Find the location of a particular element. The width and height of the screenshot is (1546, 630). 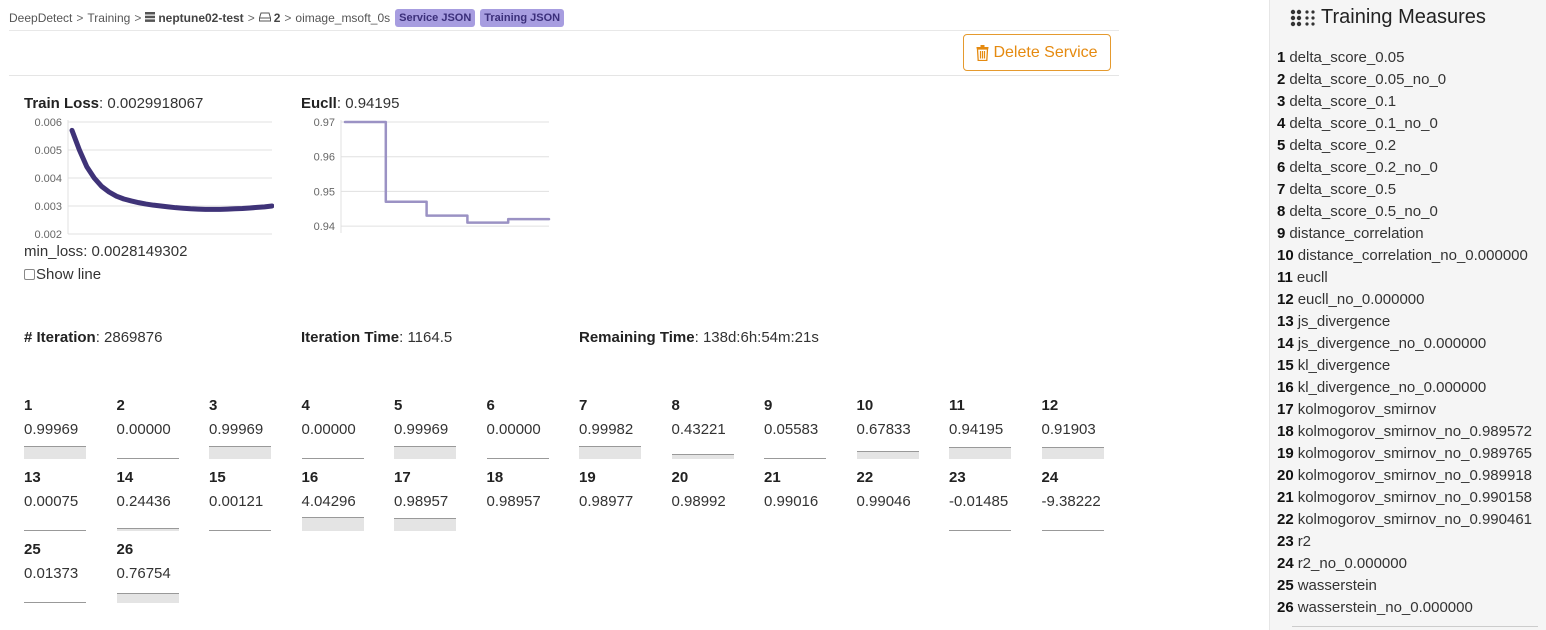

measure-list-index: 1 is located at coordinates (1281, 57).